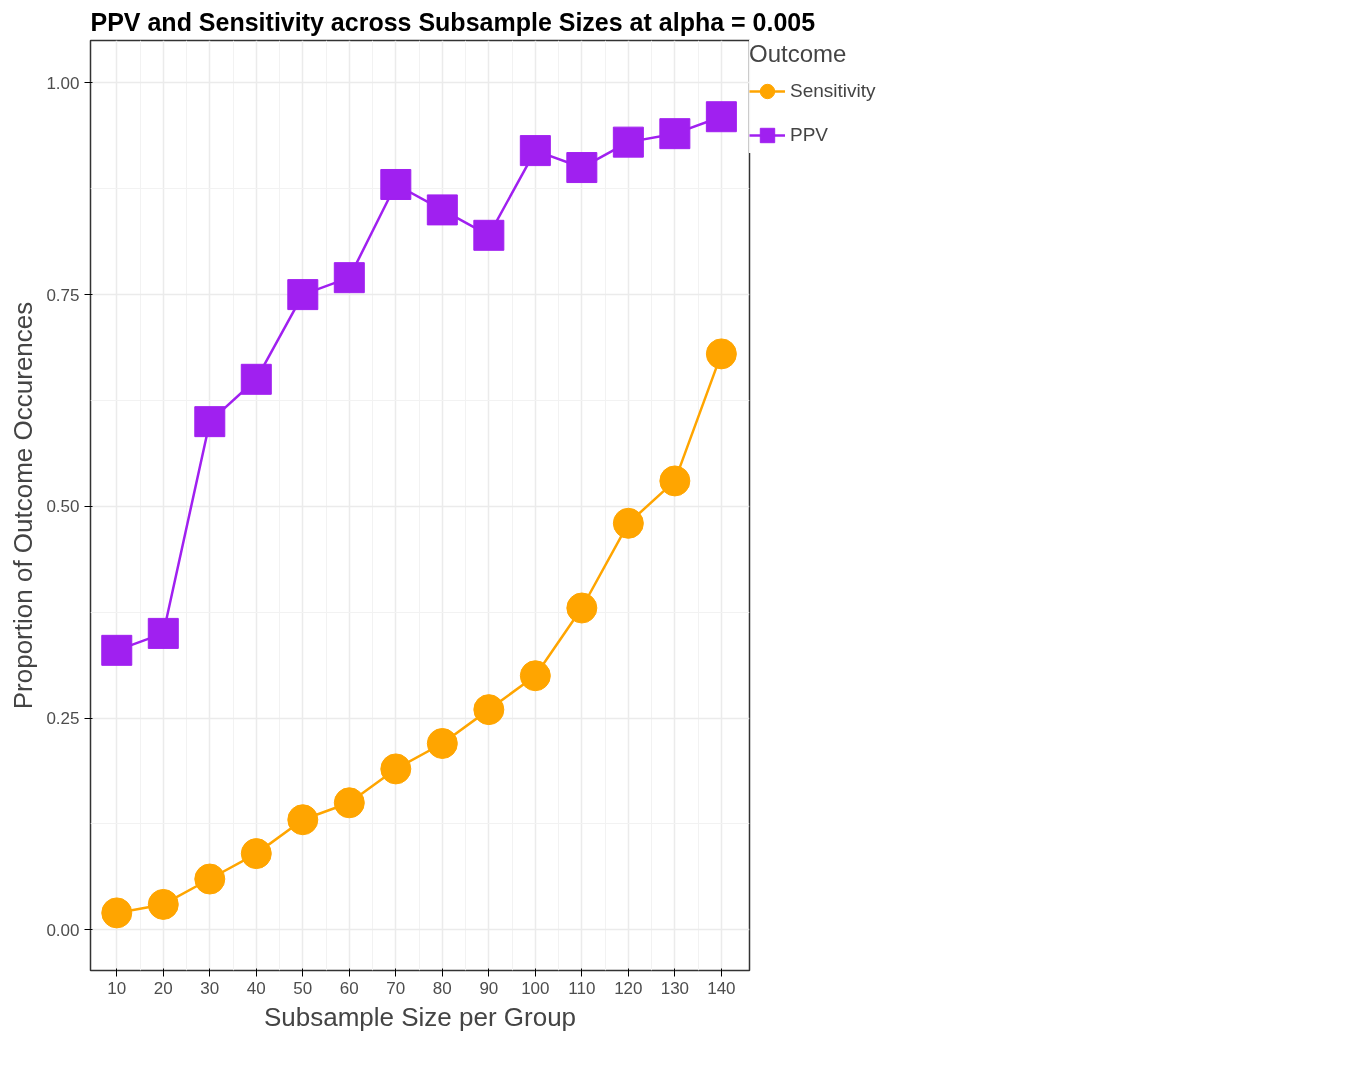 The width and height of the screenshot is (1369, 1069). I want to click on x-tick-label: 30, so click(210, 988).